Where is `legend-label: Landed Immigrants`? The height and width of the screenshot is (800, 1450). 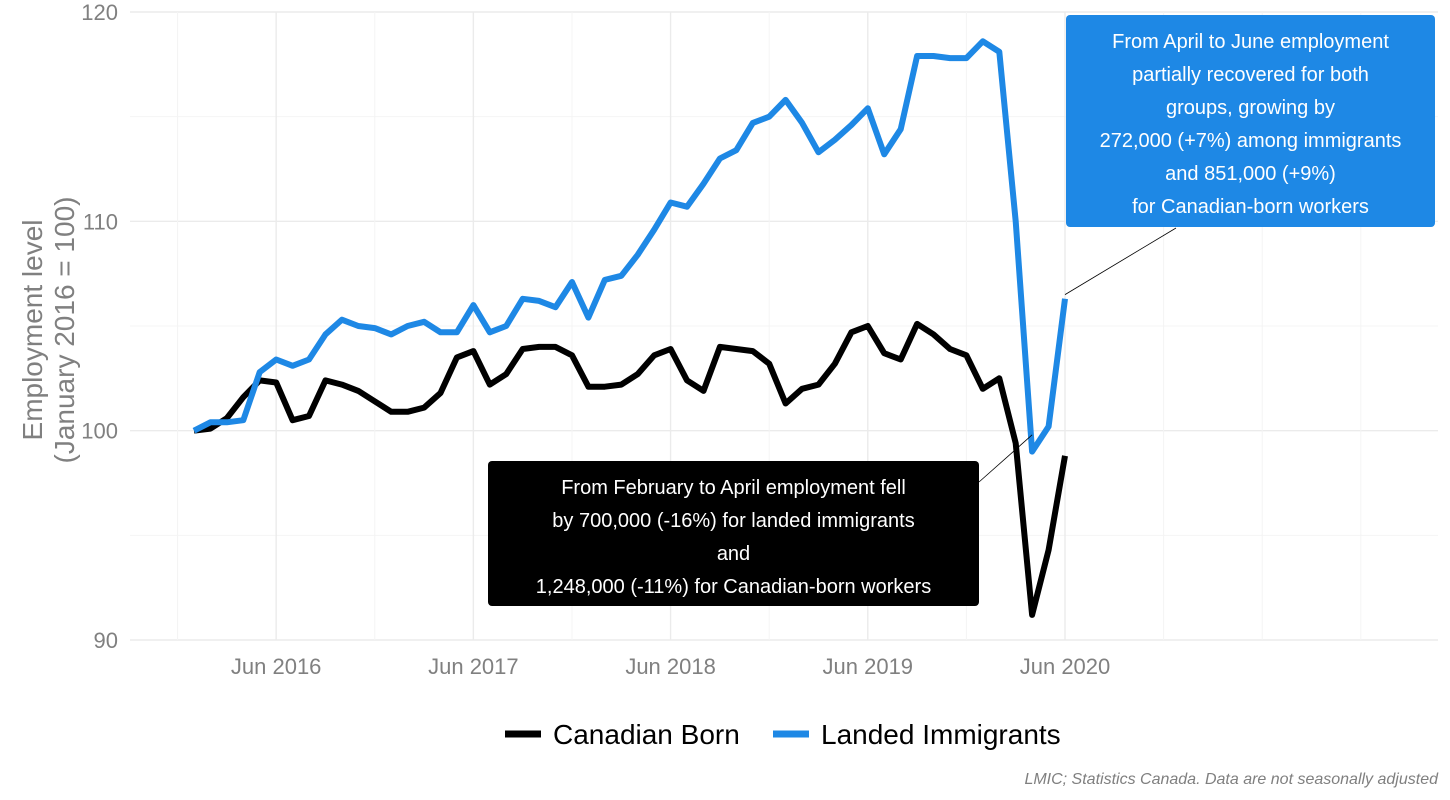
legend-label: Landed Immigrants is located at coordinates (941, 734).